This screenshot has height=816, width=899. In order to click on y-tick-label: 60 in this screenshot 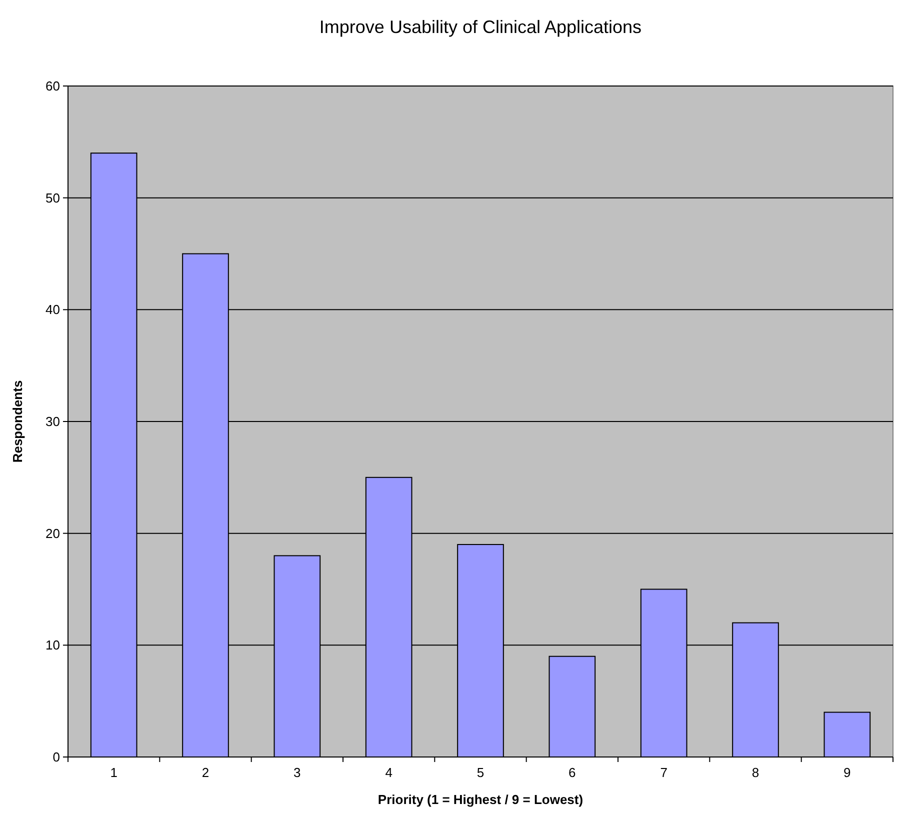, I will do `click(53, 86)`.